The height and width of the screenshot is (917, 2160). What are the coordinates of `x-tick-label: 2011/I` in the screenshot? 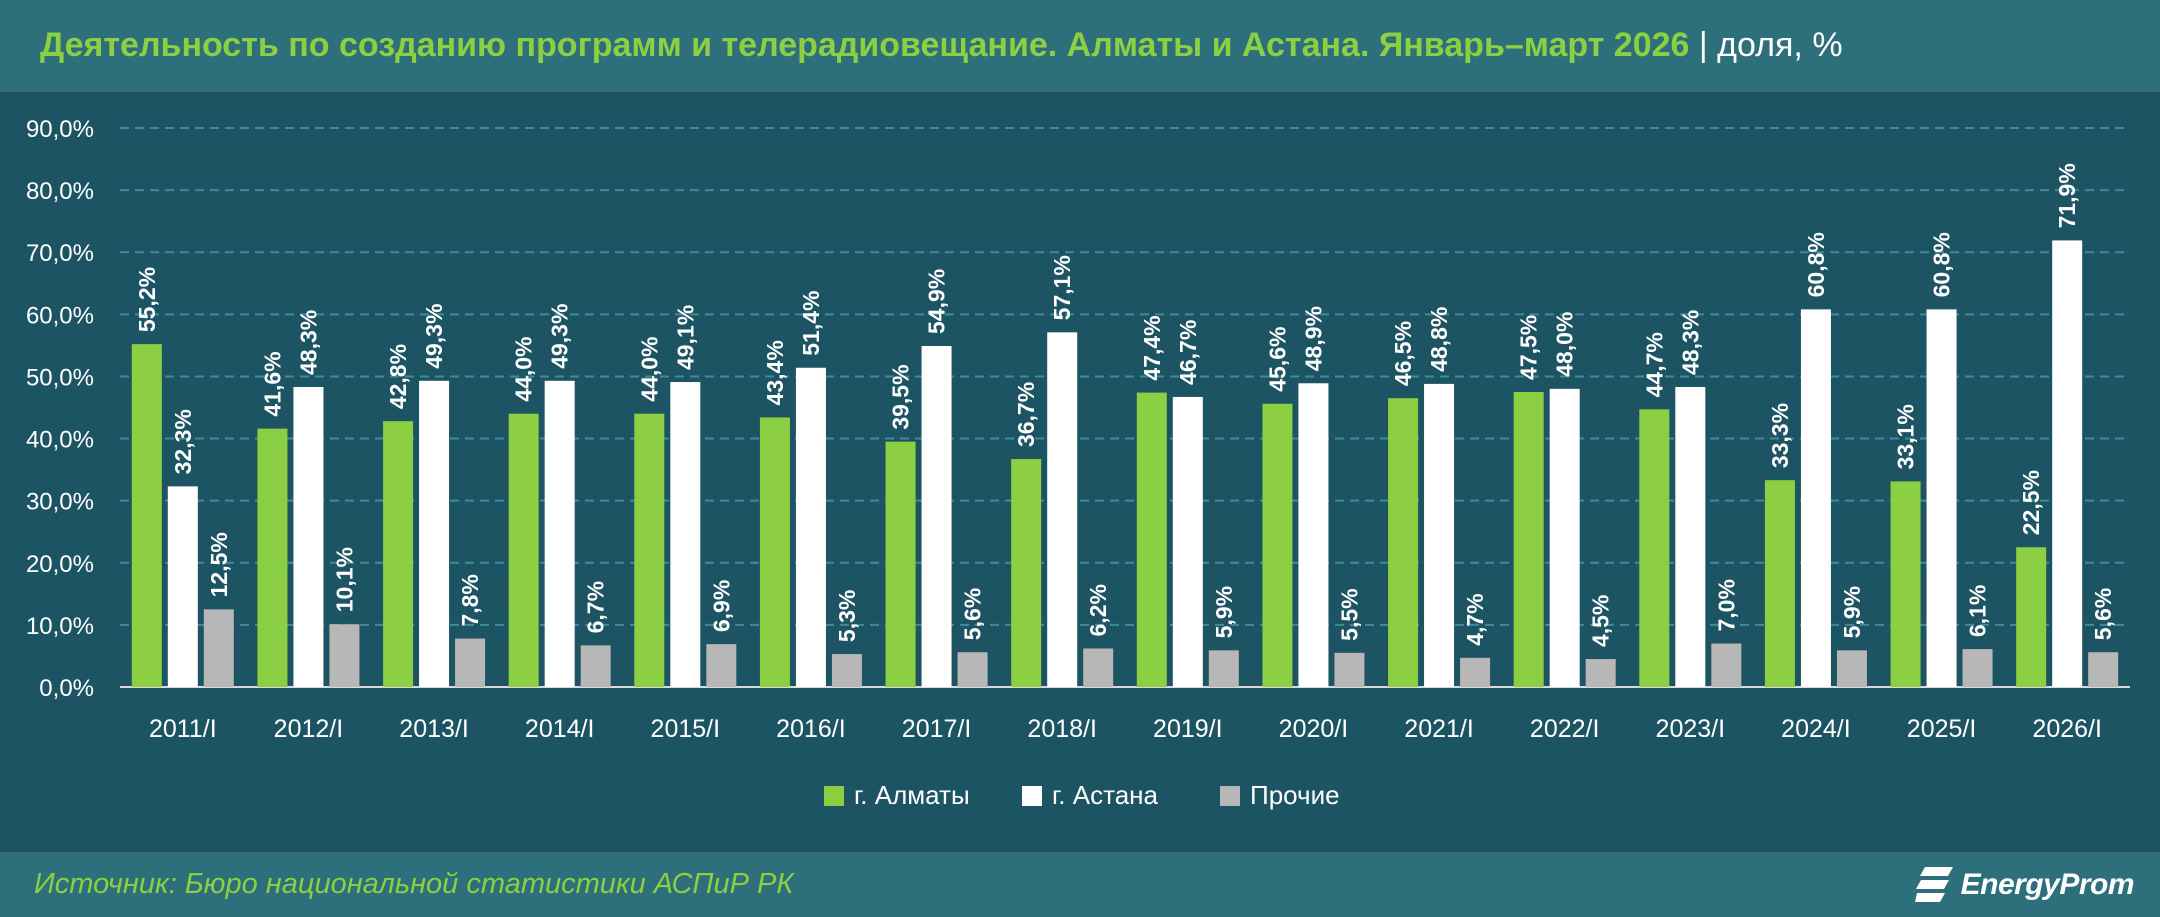 It's located at (183, 729).